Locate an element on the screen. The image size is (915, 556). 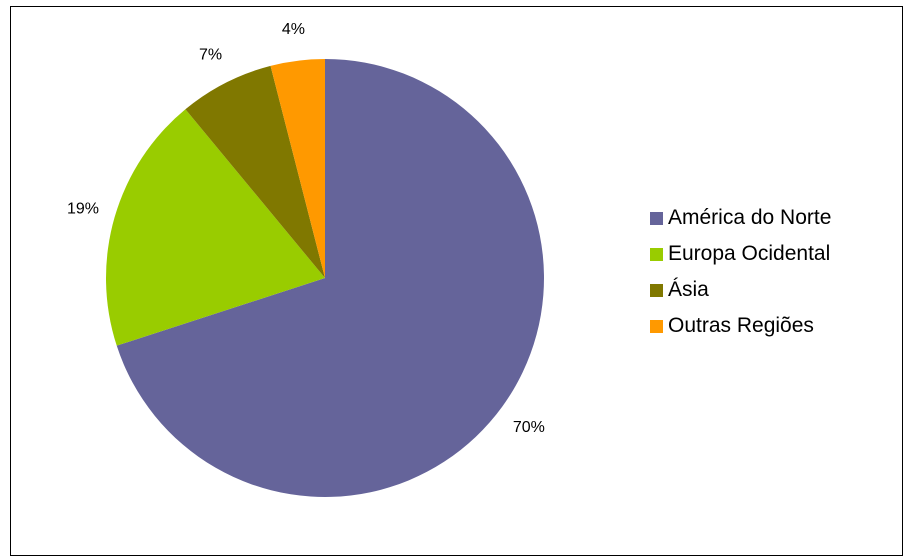
legend-item-america-do-norte: América do Norte is located at coordinates (740, 218).